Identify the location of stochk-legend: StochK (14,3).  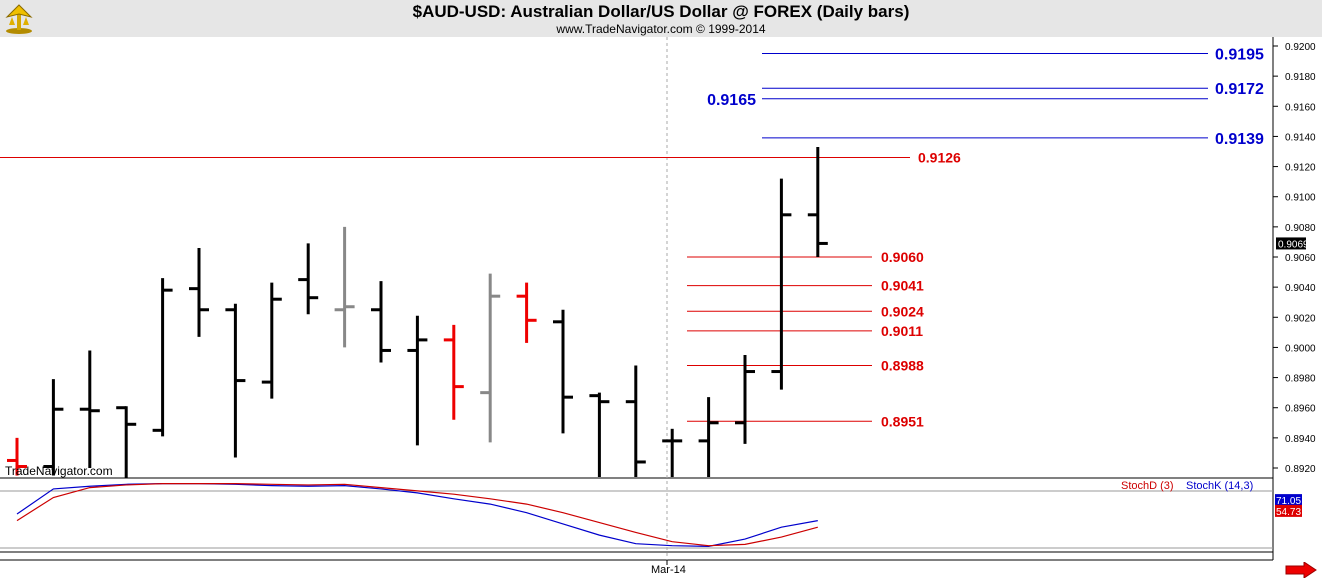
(1219, 486).